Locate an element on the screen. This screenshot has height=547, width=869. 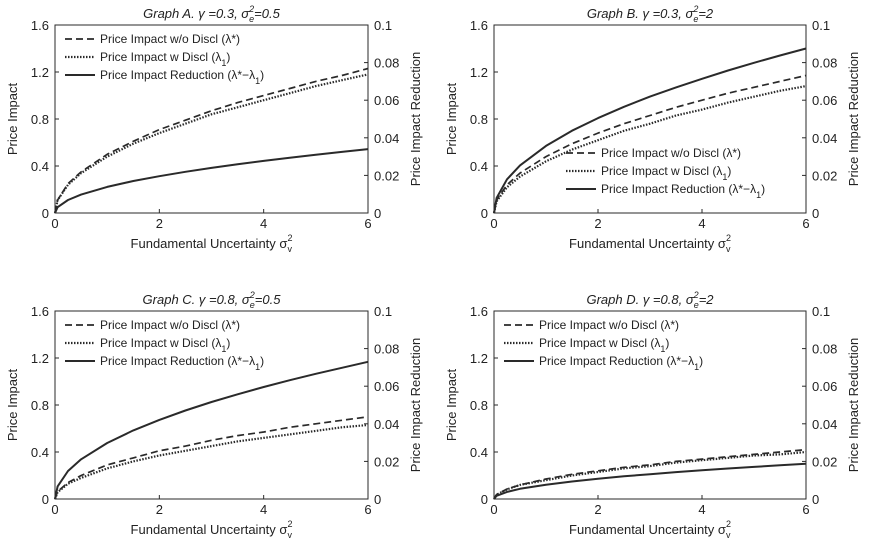
chart-title: Graph D. γ =0.8, σ2 e=2 is located at coordinates (650, 300).